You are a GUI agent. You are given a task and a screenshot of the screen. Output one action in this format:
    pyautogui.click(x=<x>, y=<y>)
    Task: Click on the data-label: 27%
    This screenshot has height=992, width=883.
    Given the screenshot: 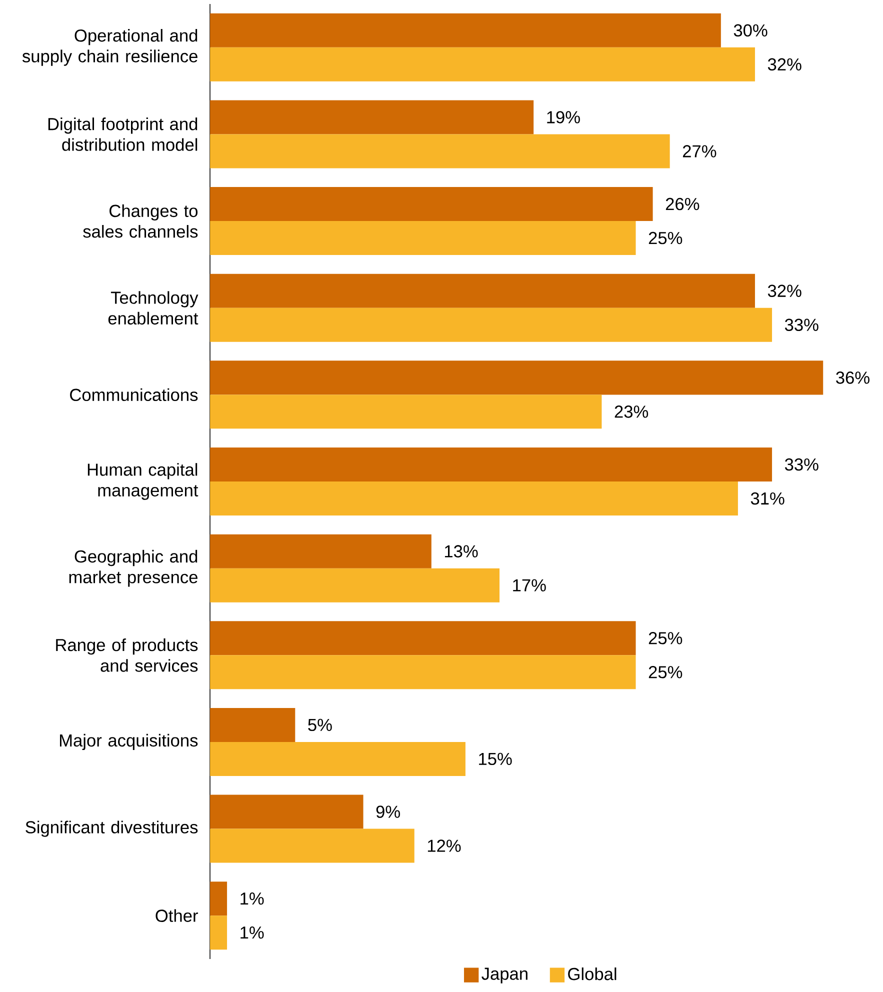 What is the action you would take?
    pyautogui.click(x=699, y=151)
    